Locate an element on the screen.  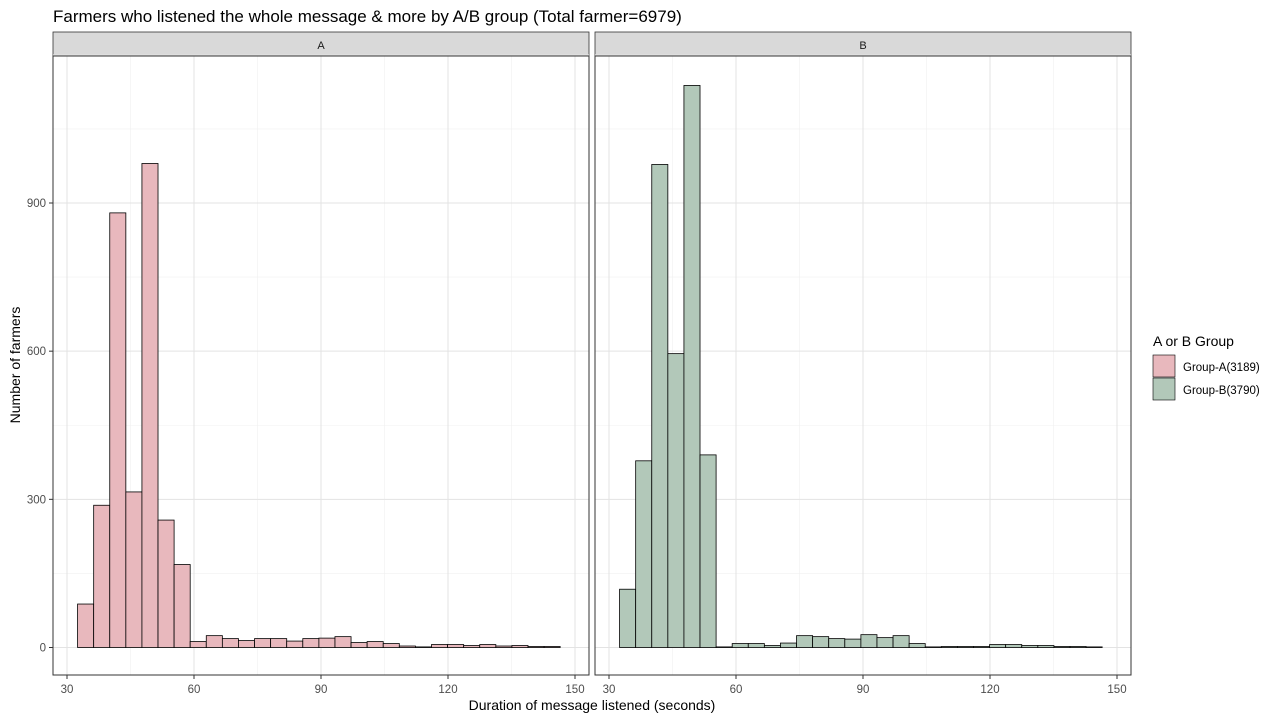
strip-label-a: A is located at coordinates (321, 46).